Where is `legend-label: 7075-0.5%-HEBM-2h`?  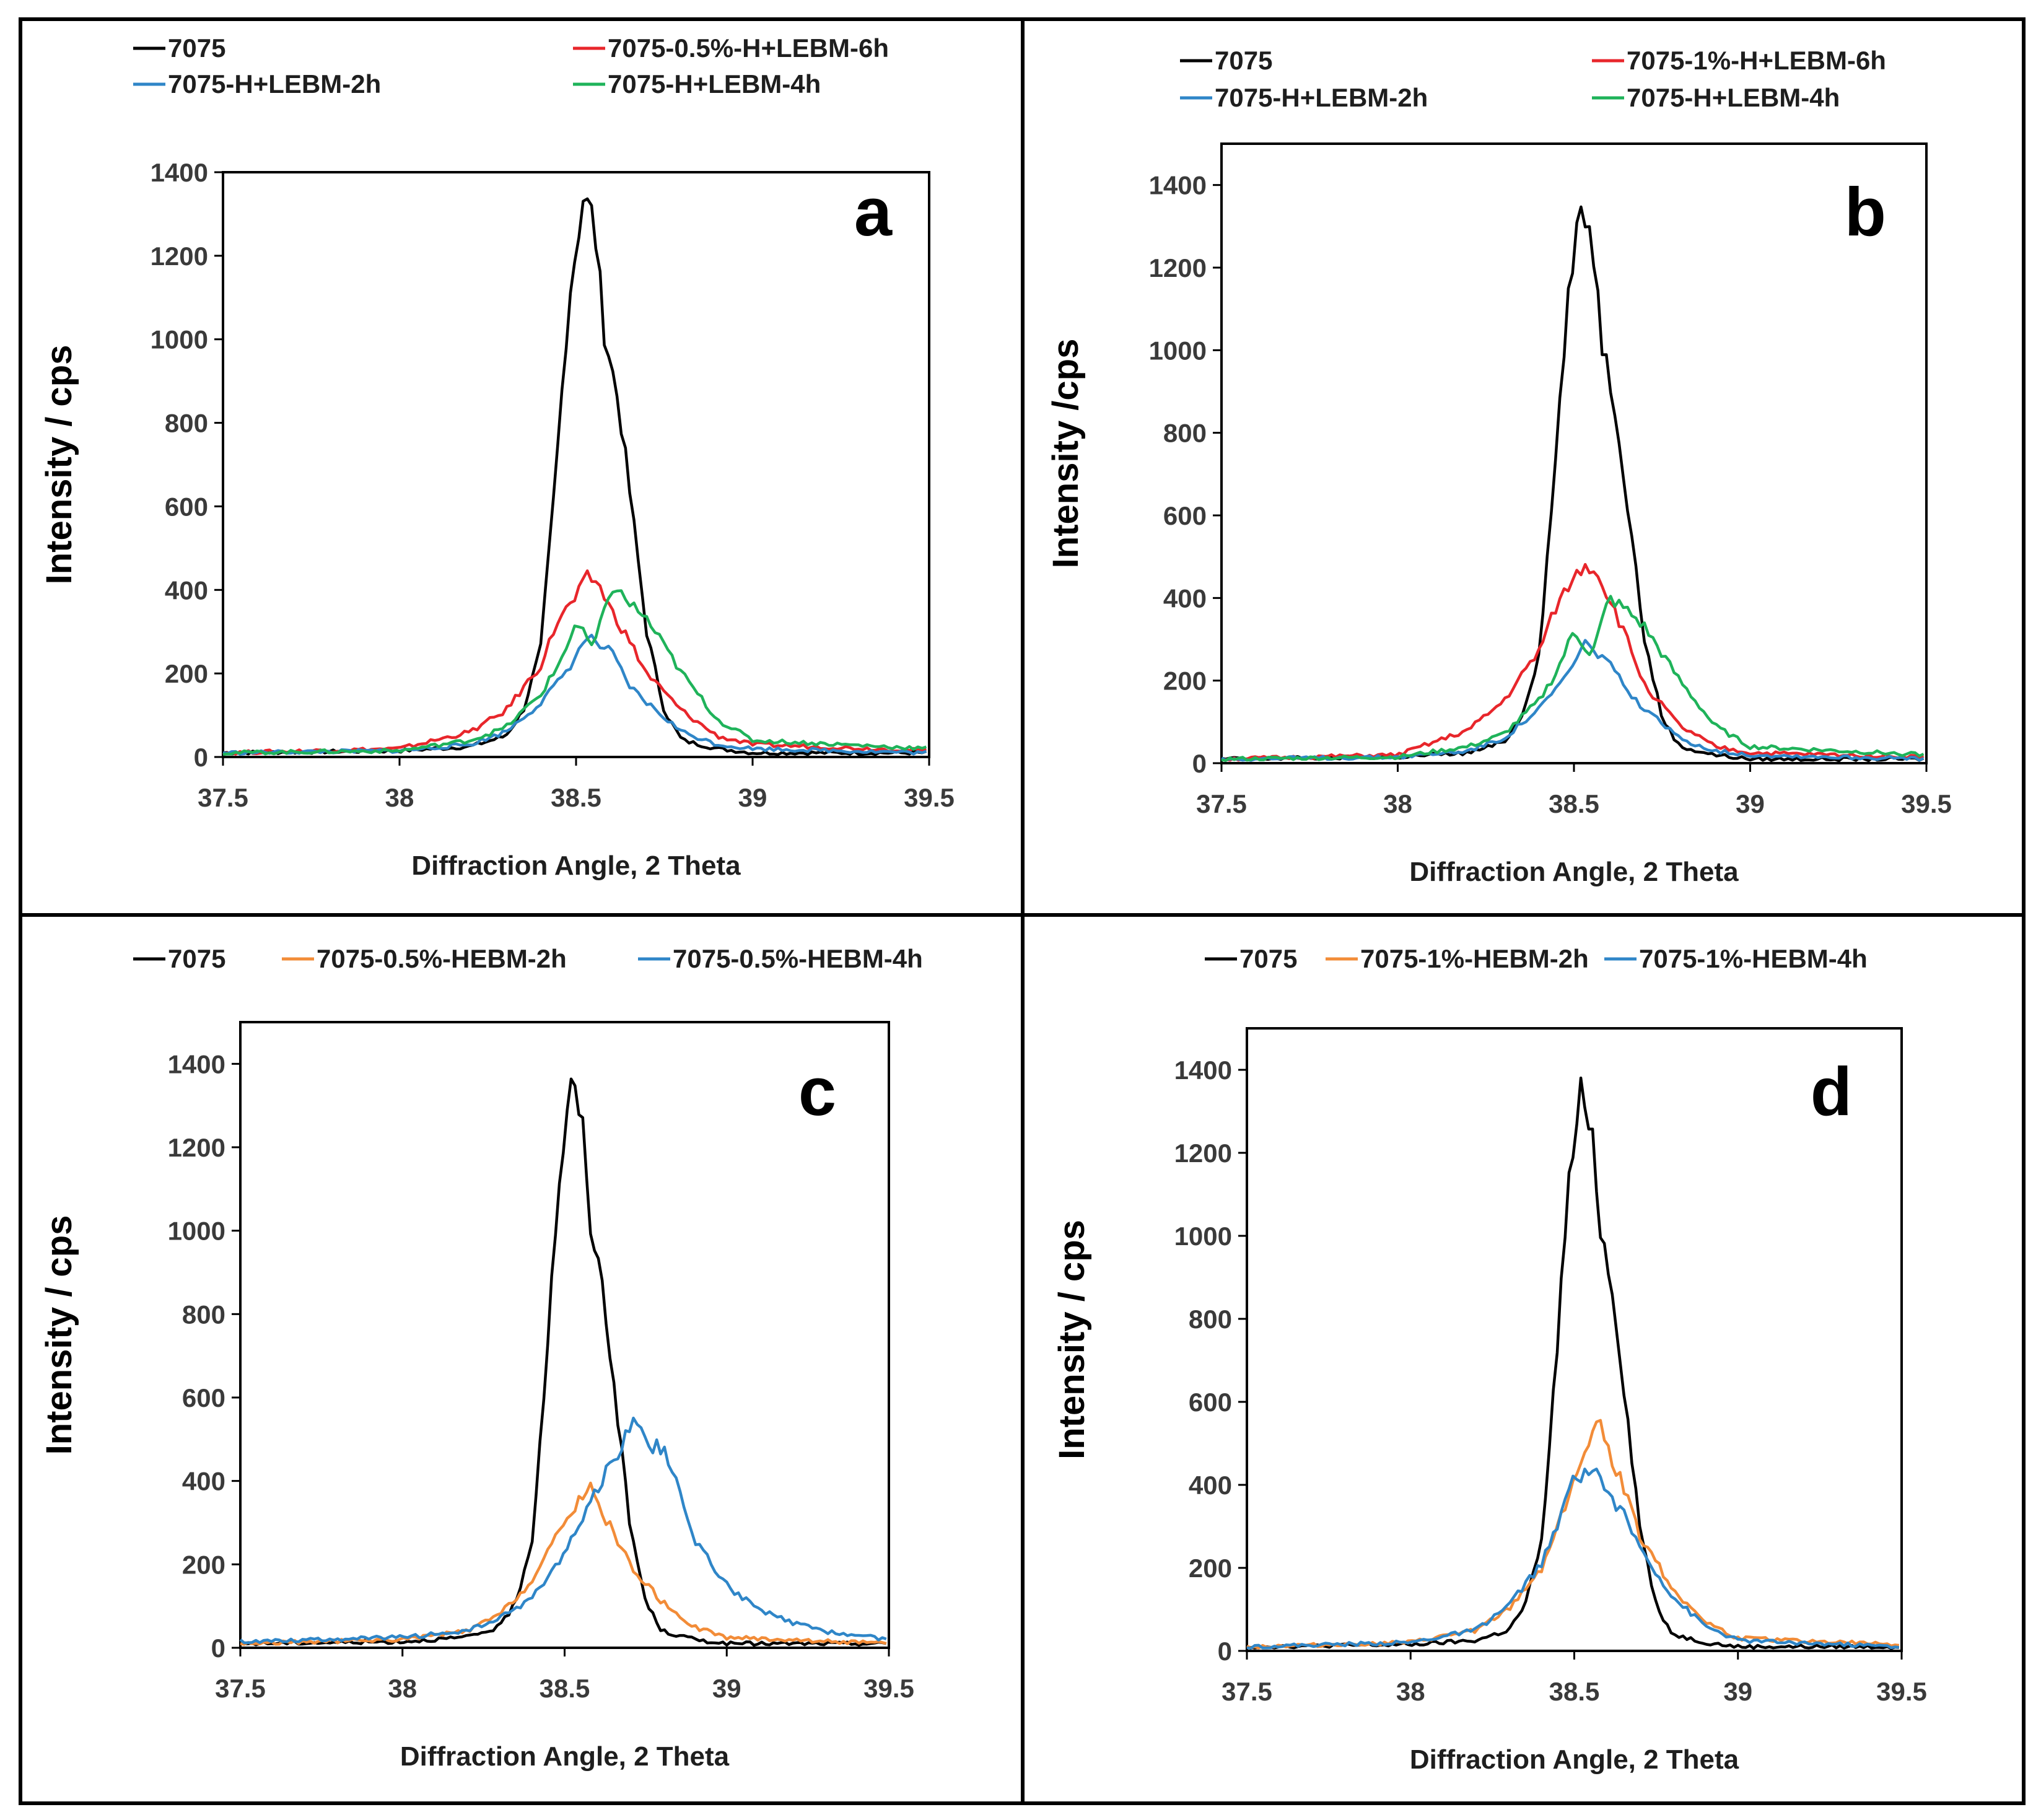
legend-label: 7075-0.5%-HEBM-2h is located at coordinates (442, 958).